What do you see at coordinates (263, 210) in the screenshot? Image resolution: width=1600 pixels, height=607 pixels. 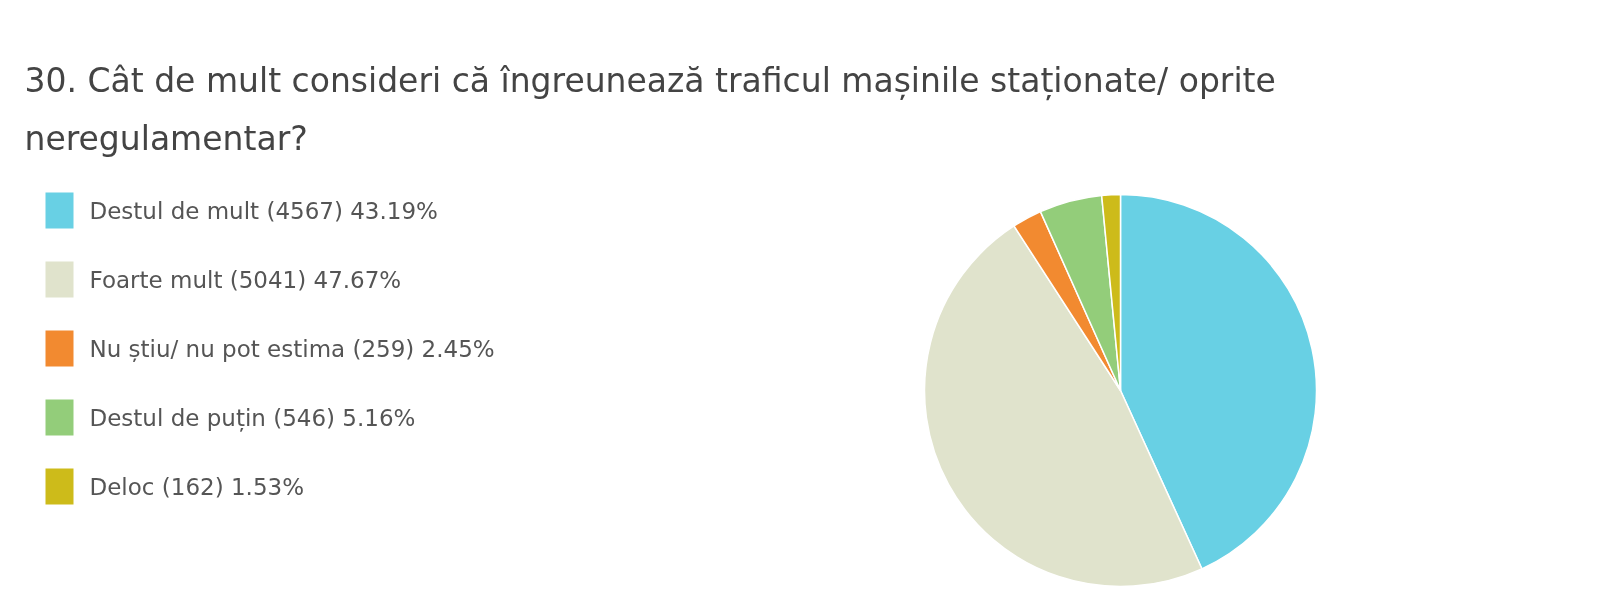 I see `legend-label: Destul de mult (4567) 43.19%` at bounding box center [263, 210].